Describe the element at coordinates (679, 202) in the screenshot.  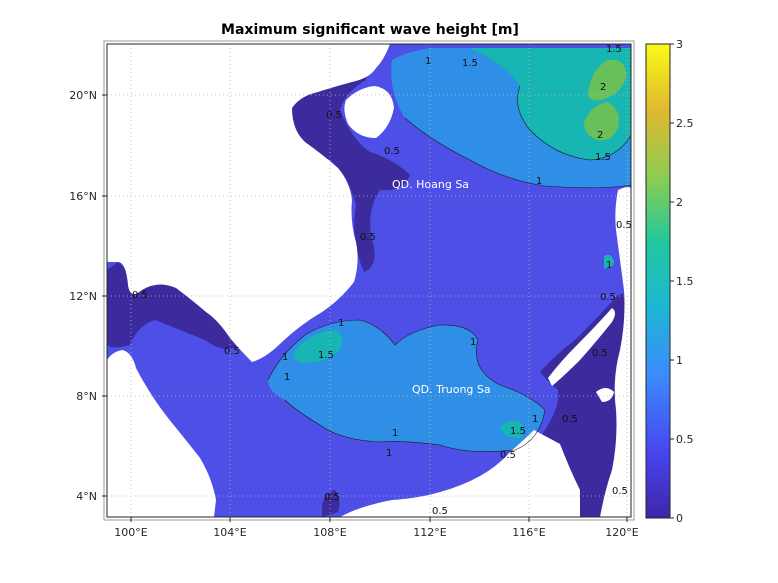
I see `colorbar-tick-label: 2` at that location.